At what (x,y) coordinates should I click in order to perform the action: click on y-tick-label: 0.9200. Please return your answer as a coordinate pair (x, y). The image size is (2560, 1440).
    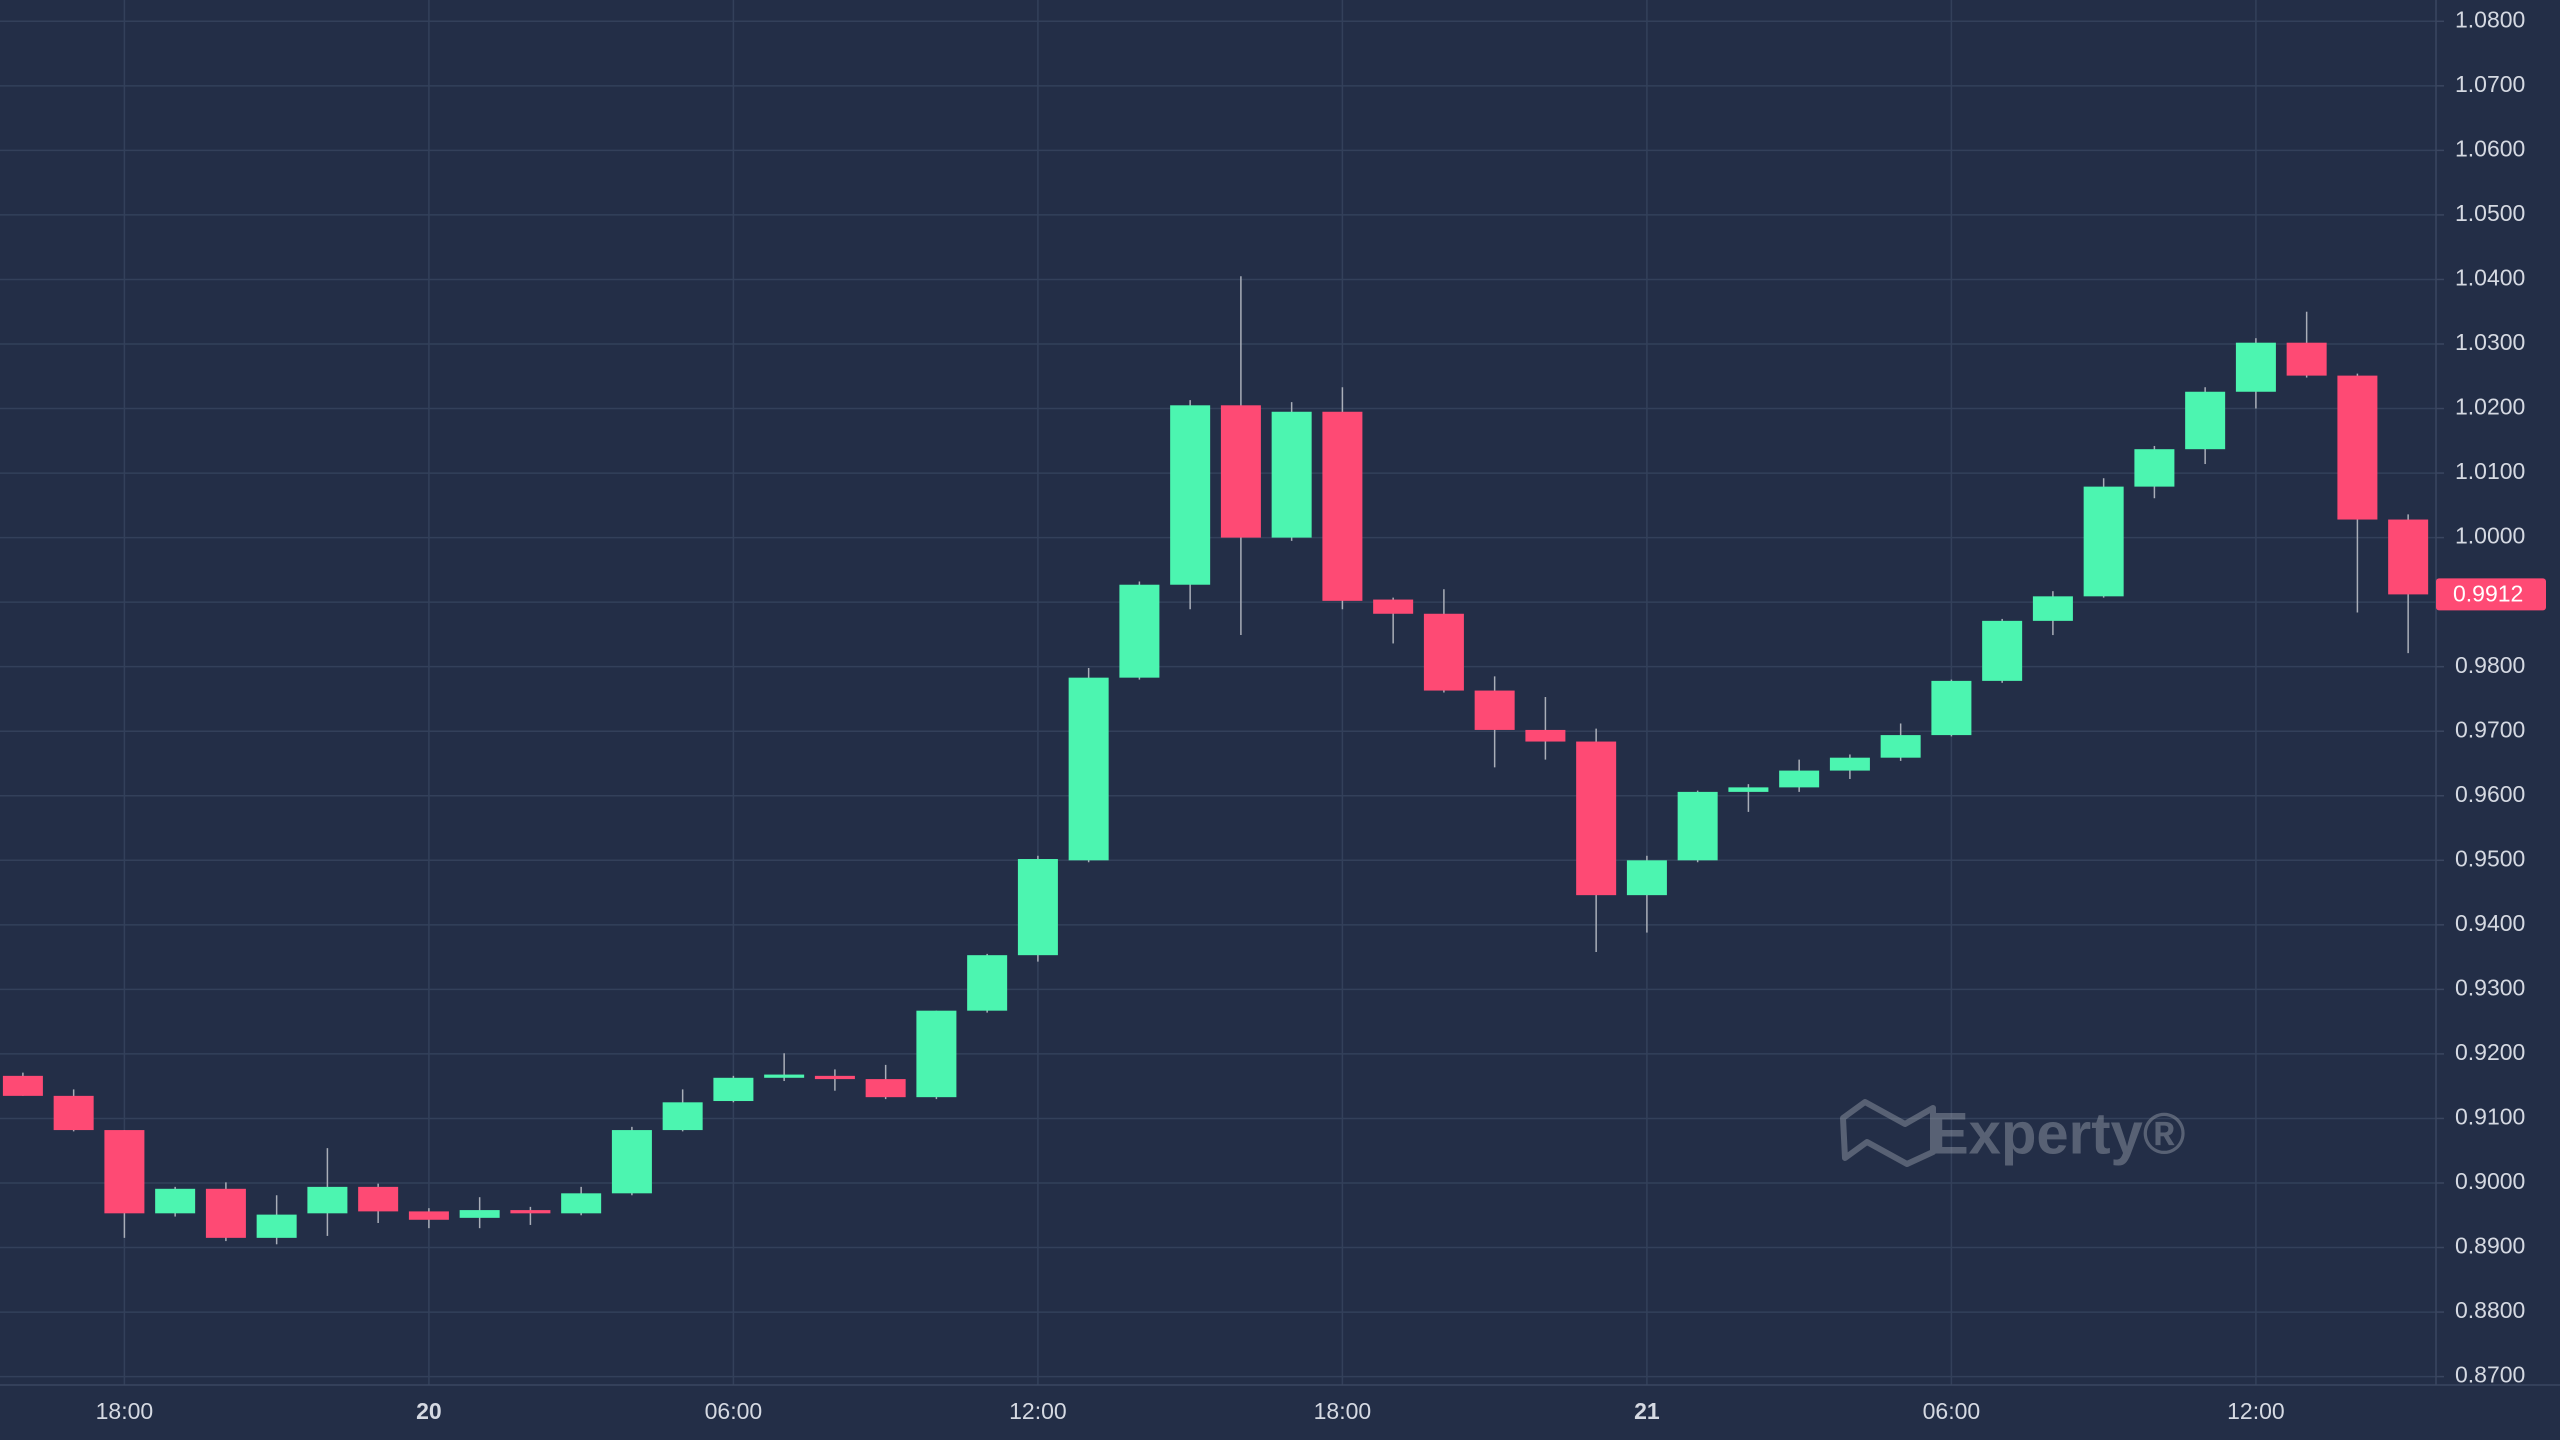
    Looking at the image, I should click on (2490, 1052).